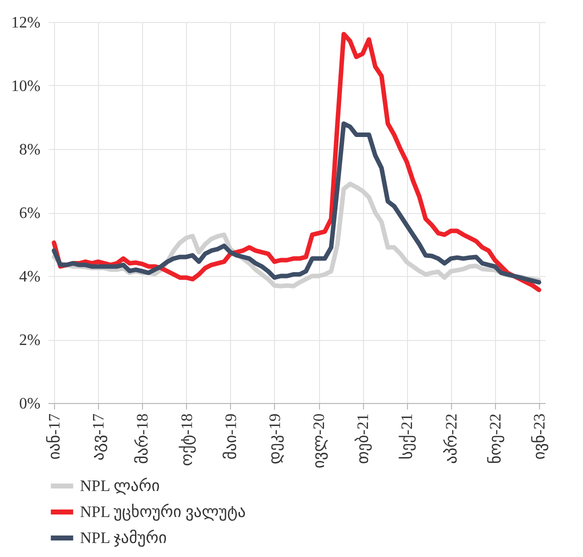  Describe the element at coordinates (29, 404) in the screenshot. I see `y-tick-label: 0%` at that location.